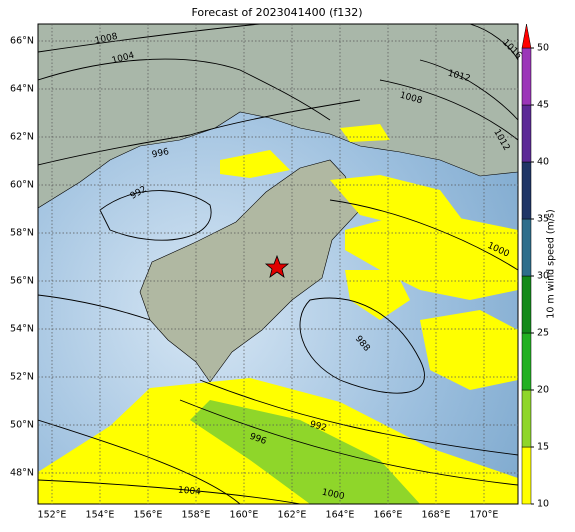 The height and width of the screenshot is (532, 575). Describe the element at coordinates (340, 515) in the screenshot. I see `x-tick-label: 164°E` at that location.